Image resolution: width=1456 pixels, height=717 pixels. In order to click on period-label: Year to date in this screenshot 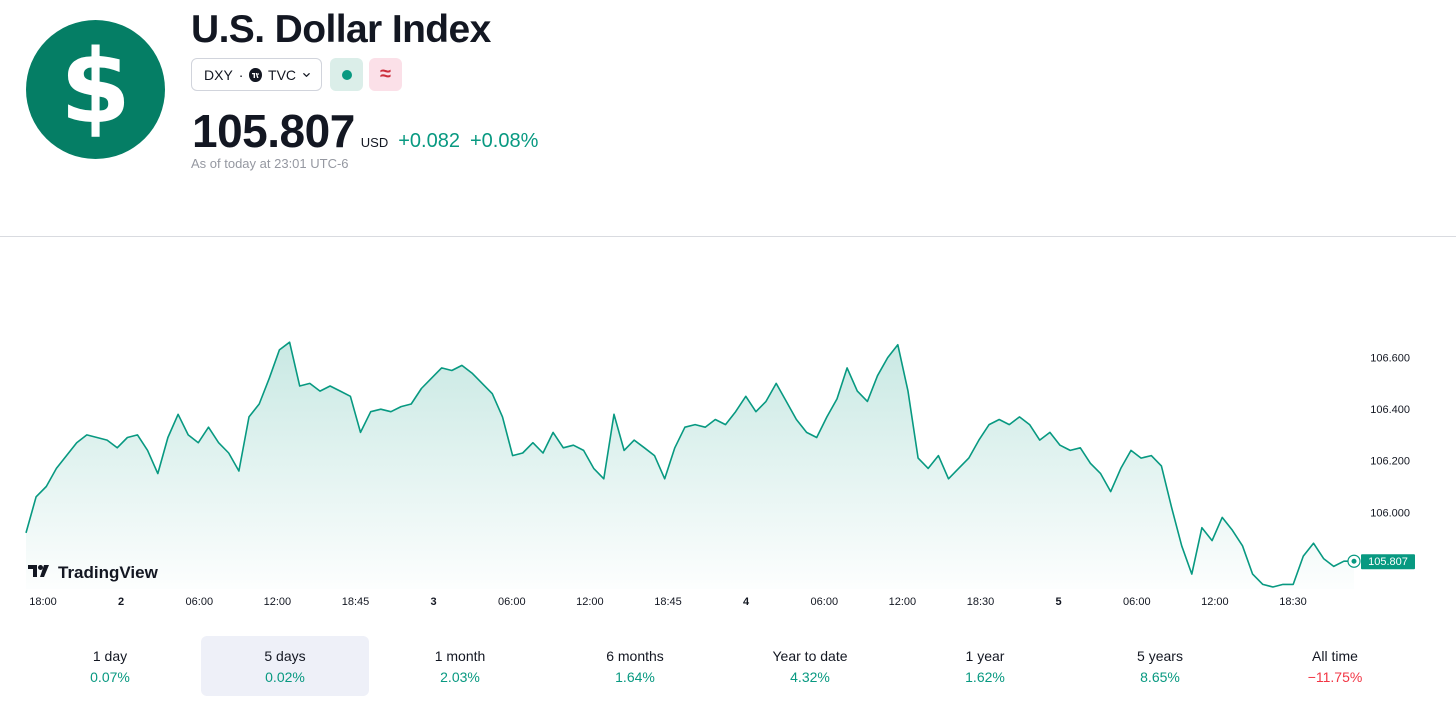, I will do `click(810, 655)`.